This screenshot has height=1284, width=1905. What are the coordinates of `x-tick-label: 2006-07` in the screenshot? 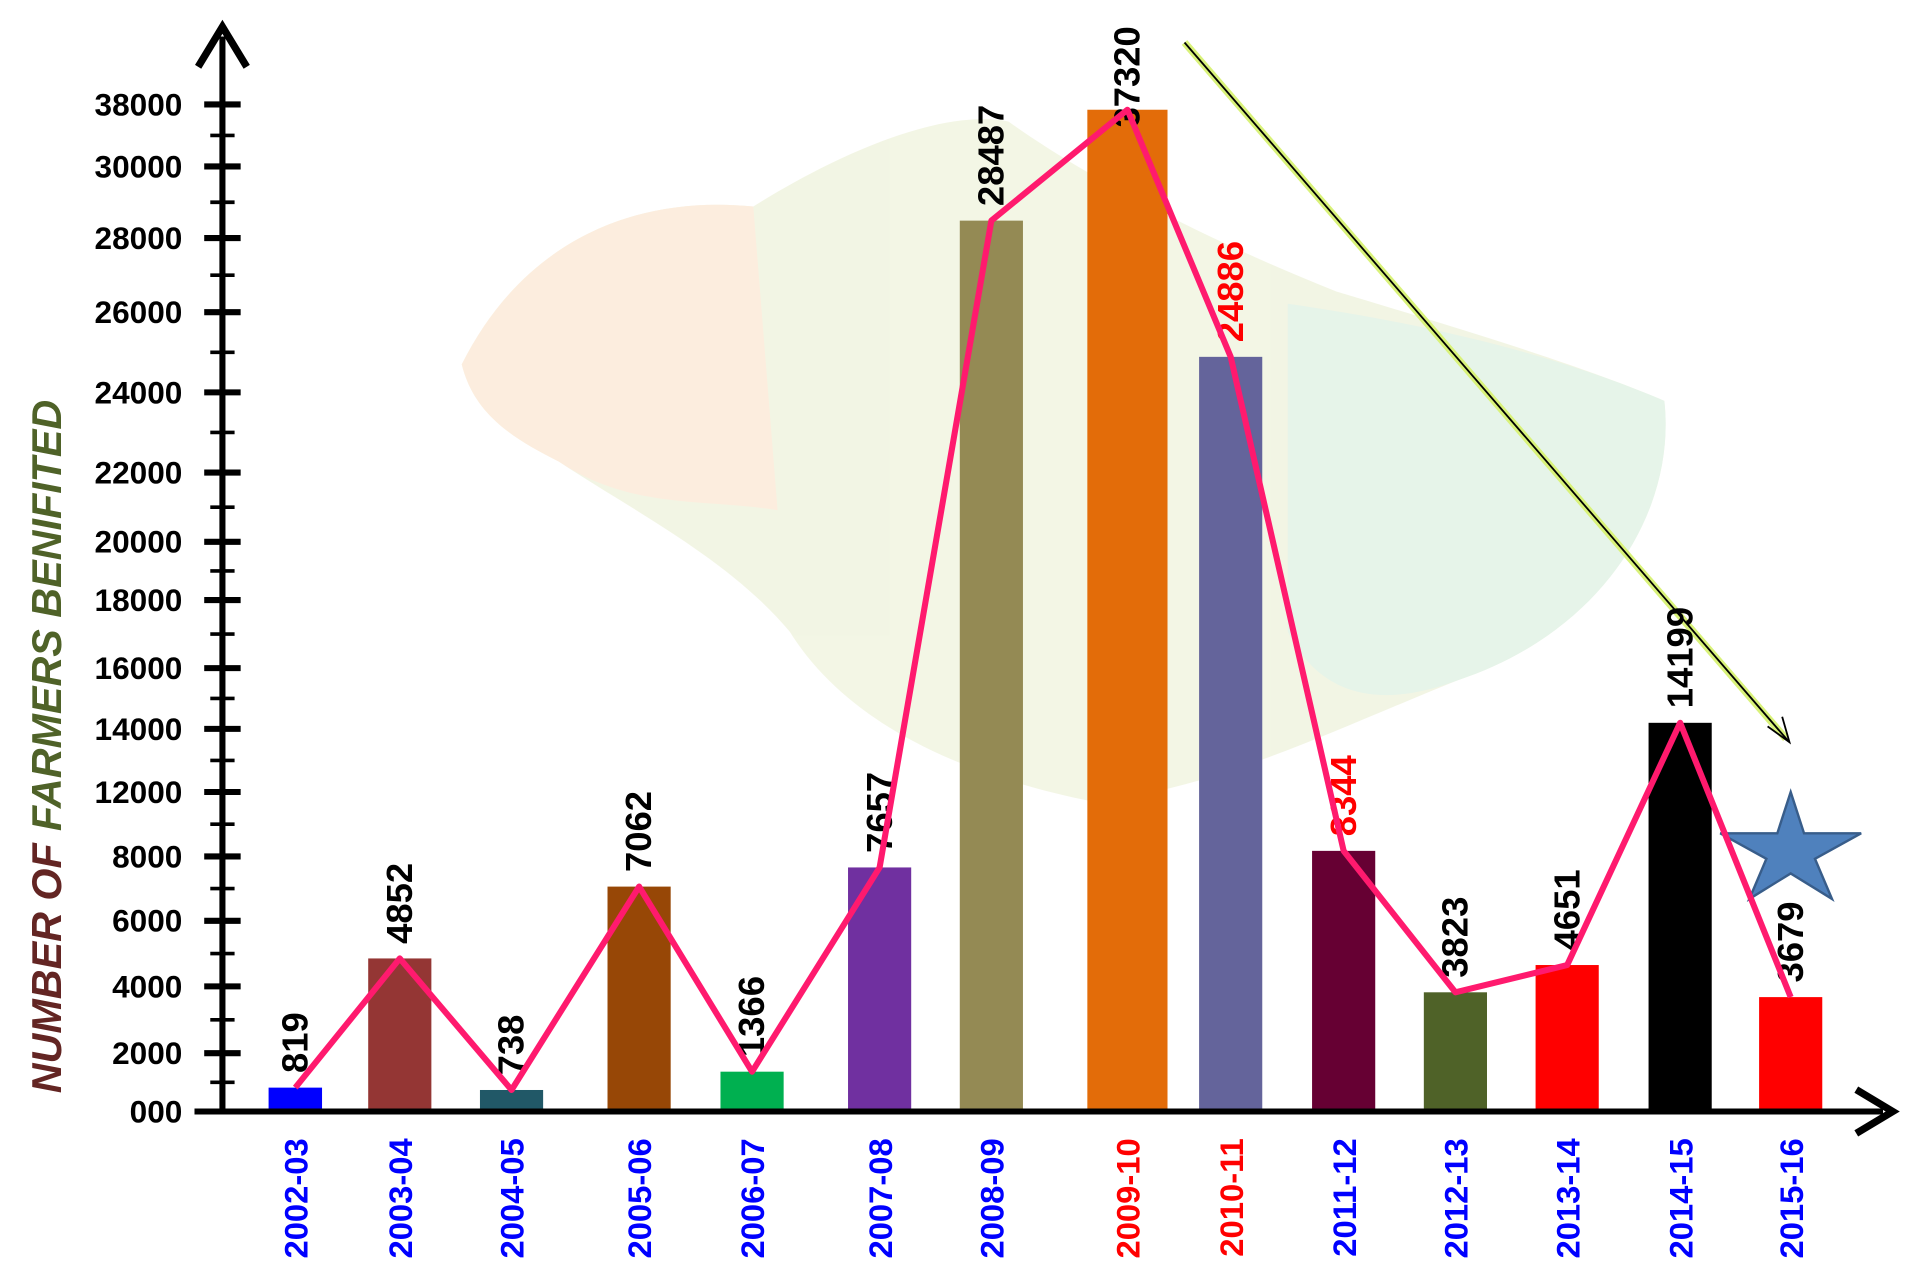 It's located at (752, 1198).